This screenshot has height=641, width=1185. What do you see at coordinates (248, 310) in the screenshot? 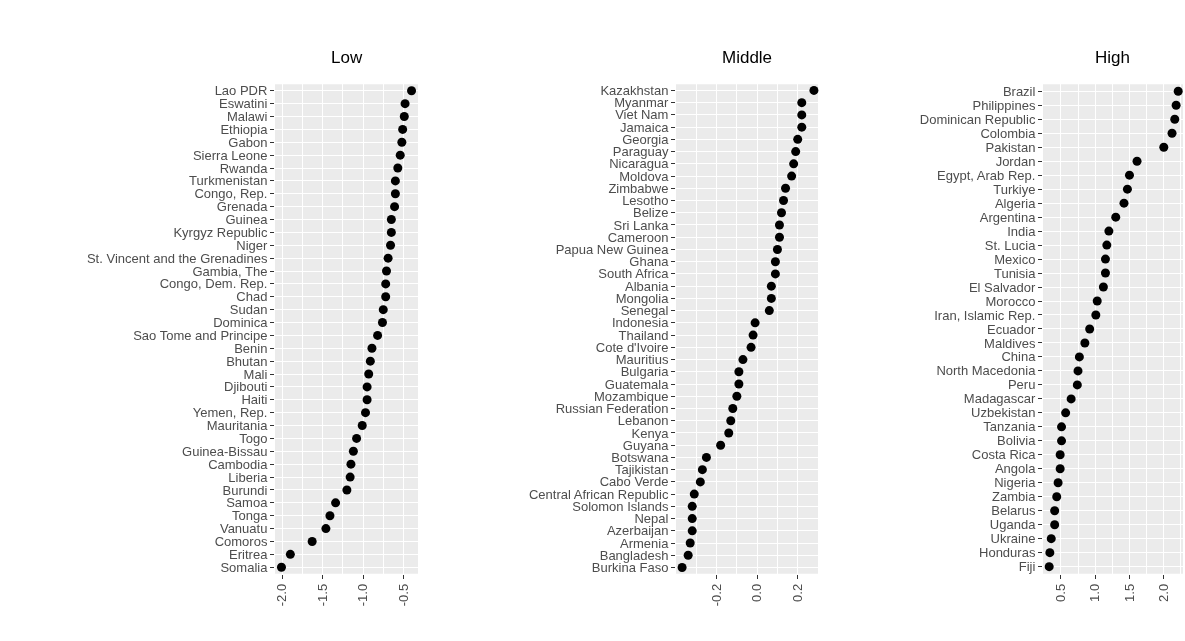
I see `y-tick-label: Sudan` at bounding box center [248, 310].